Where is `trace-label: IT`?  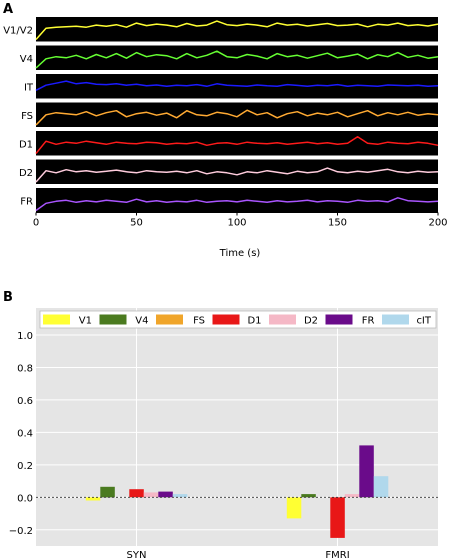 trace-label: IT is located at coordinates (29, 87).